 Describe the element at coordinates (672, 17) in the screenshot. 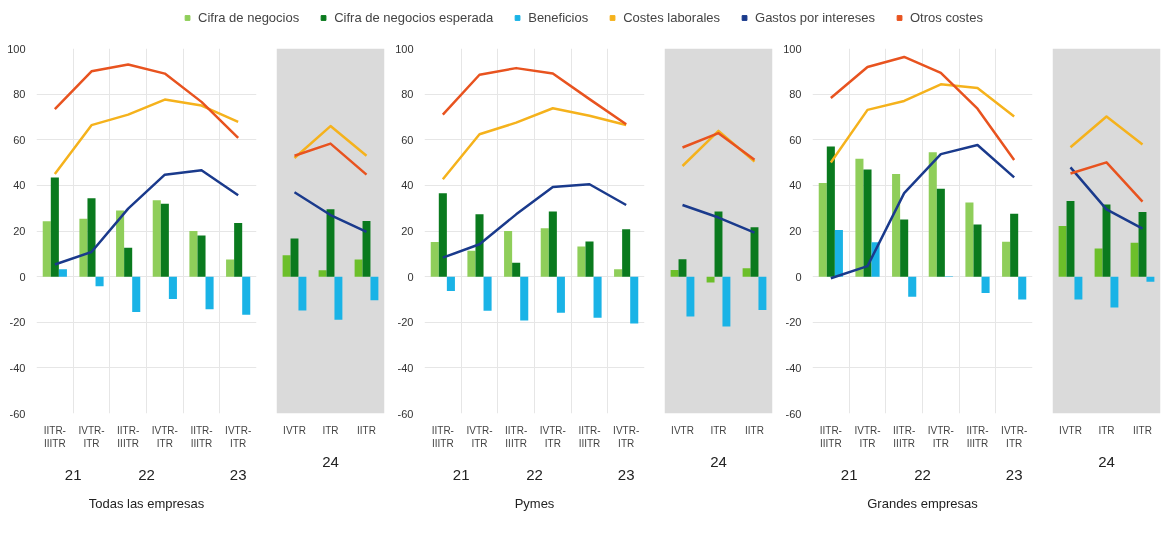

I see `legend-label: Costes laborales` at that location.